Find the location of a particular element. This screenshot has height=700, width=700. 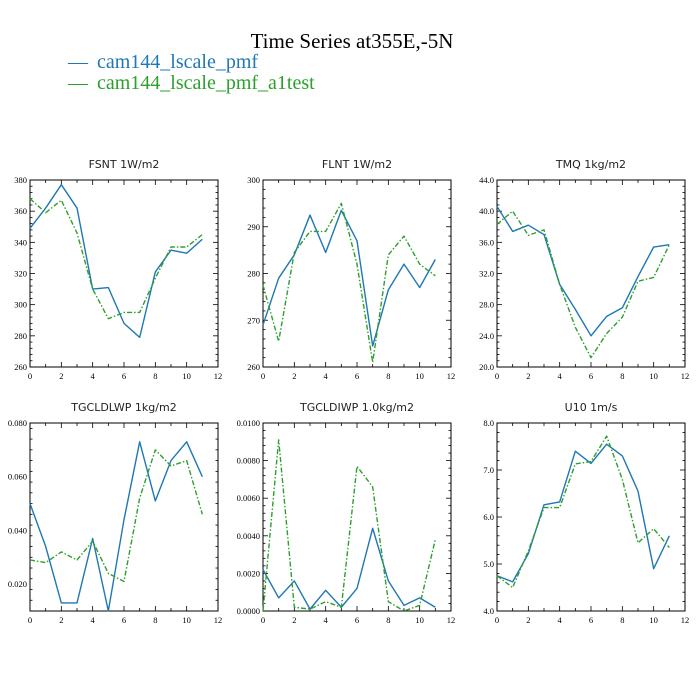

y-tick-label: 28.0 is located at coordinates (486, 305).